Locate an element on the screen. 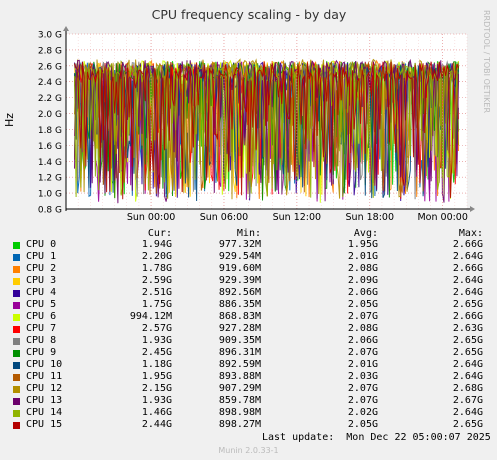 This screenshot has height=460, width=497. side-label: RRDTOOL / TOBI OETIKER is located at coordinates (486, 61).